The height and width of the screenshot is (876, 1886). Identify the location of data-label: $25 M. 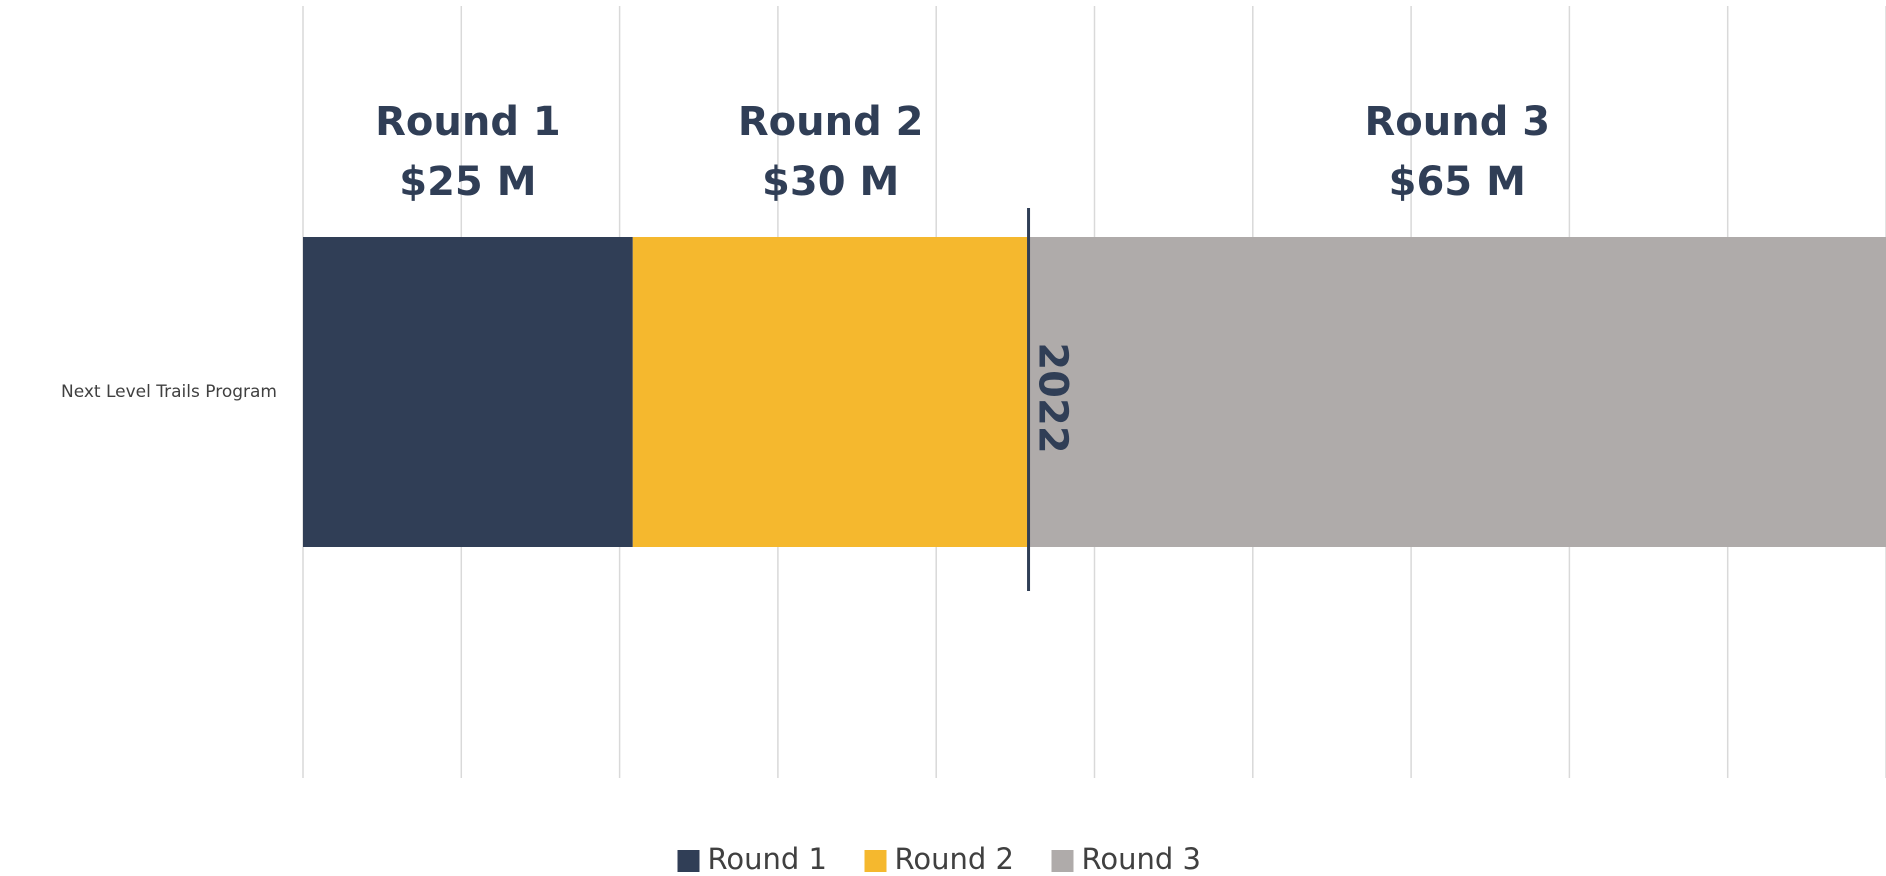
(467, 182).